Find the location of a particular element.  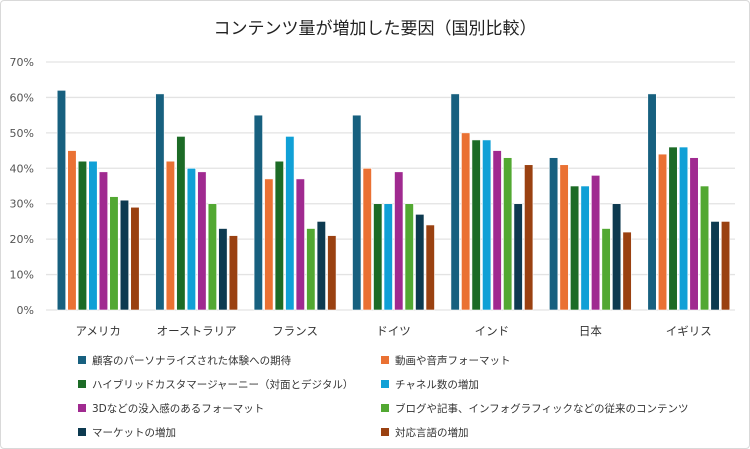

y-tick-label: 40% is located at coordinates (22, 168).